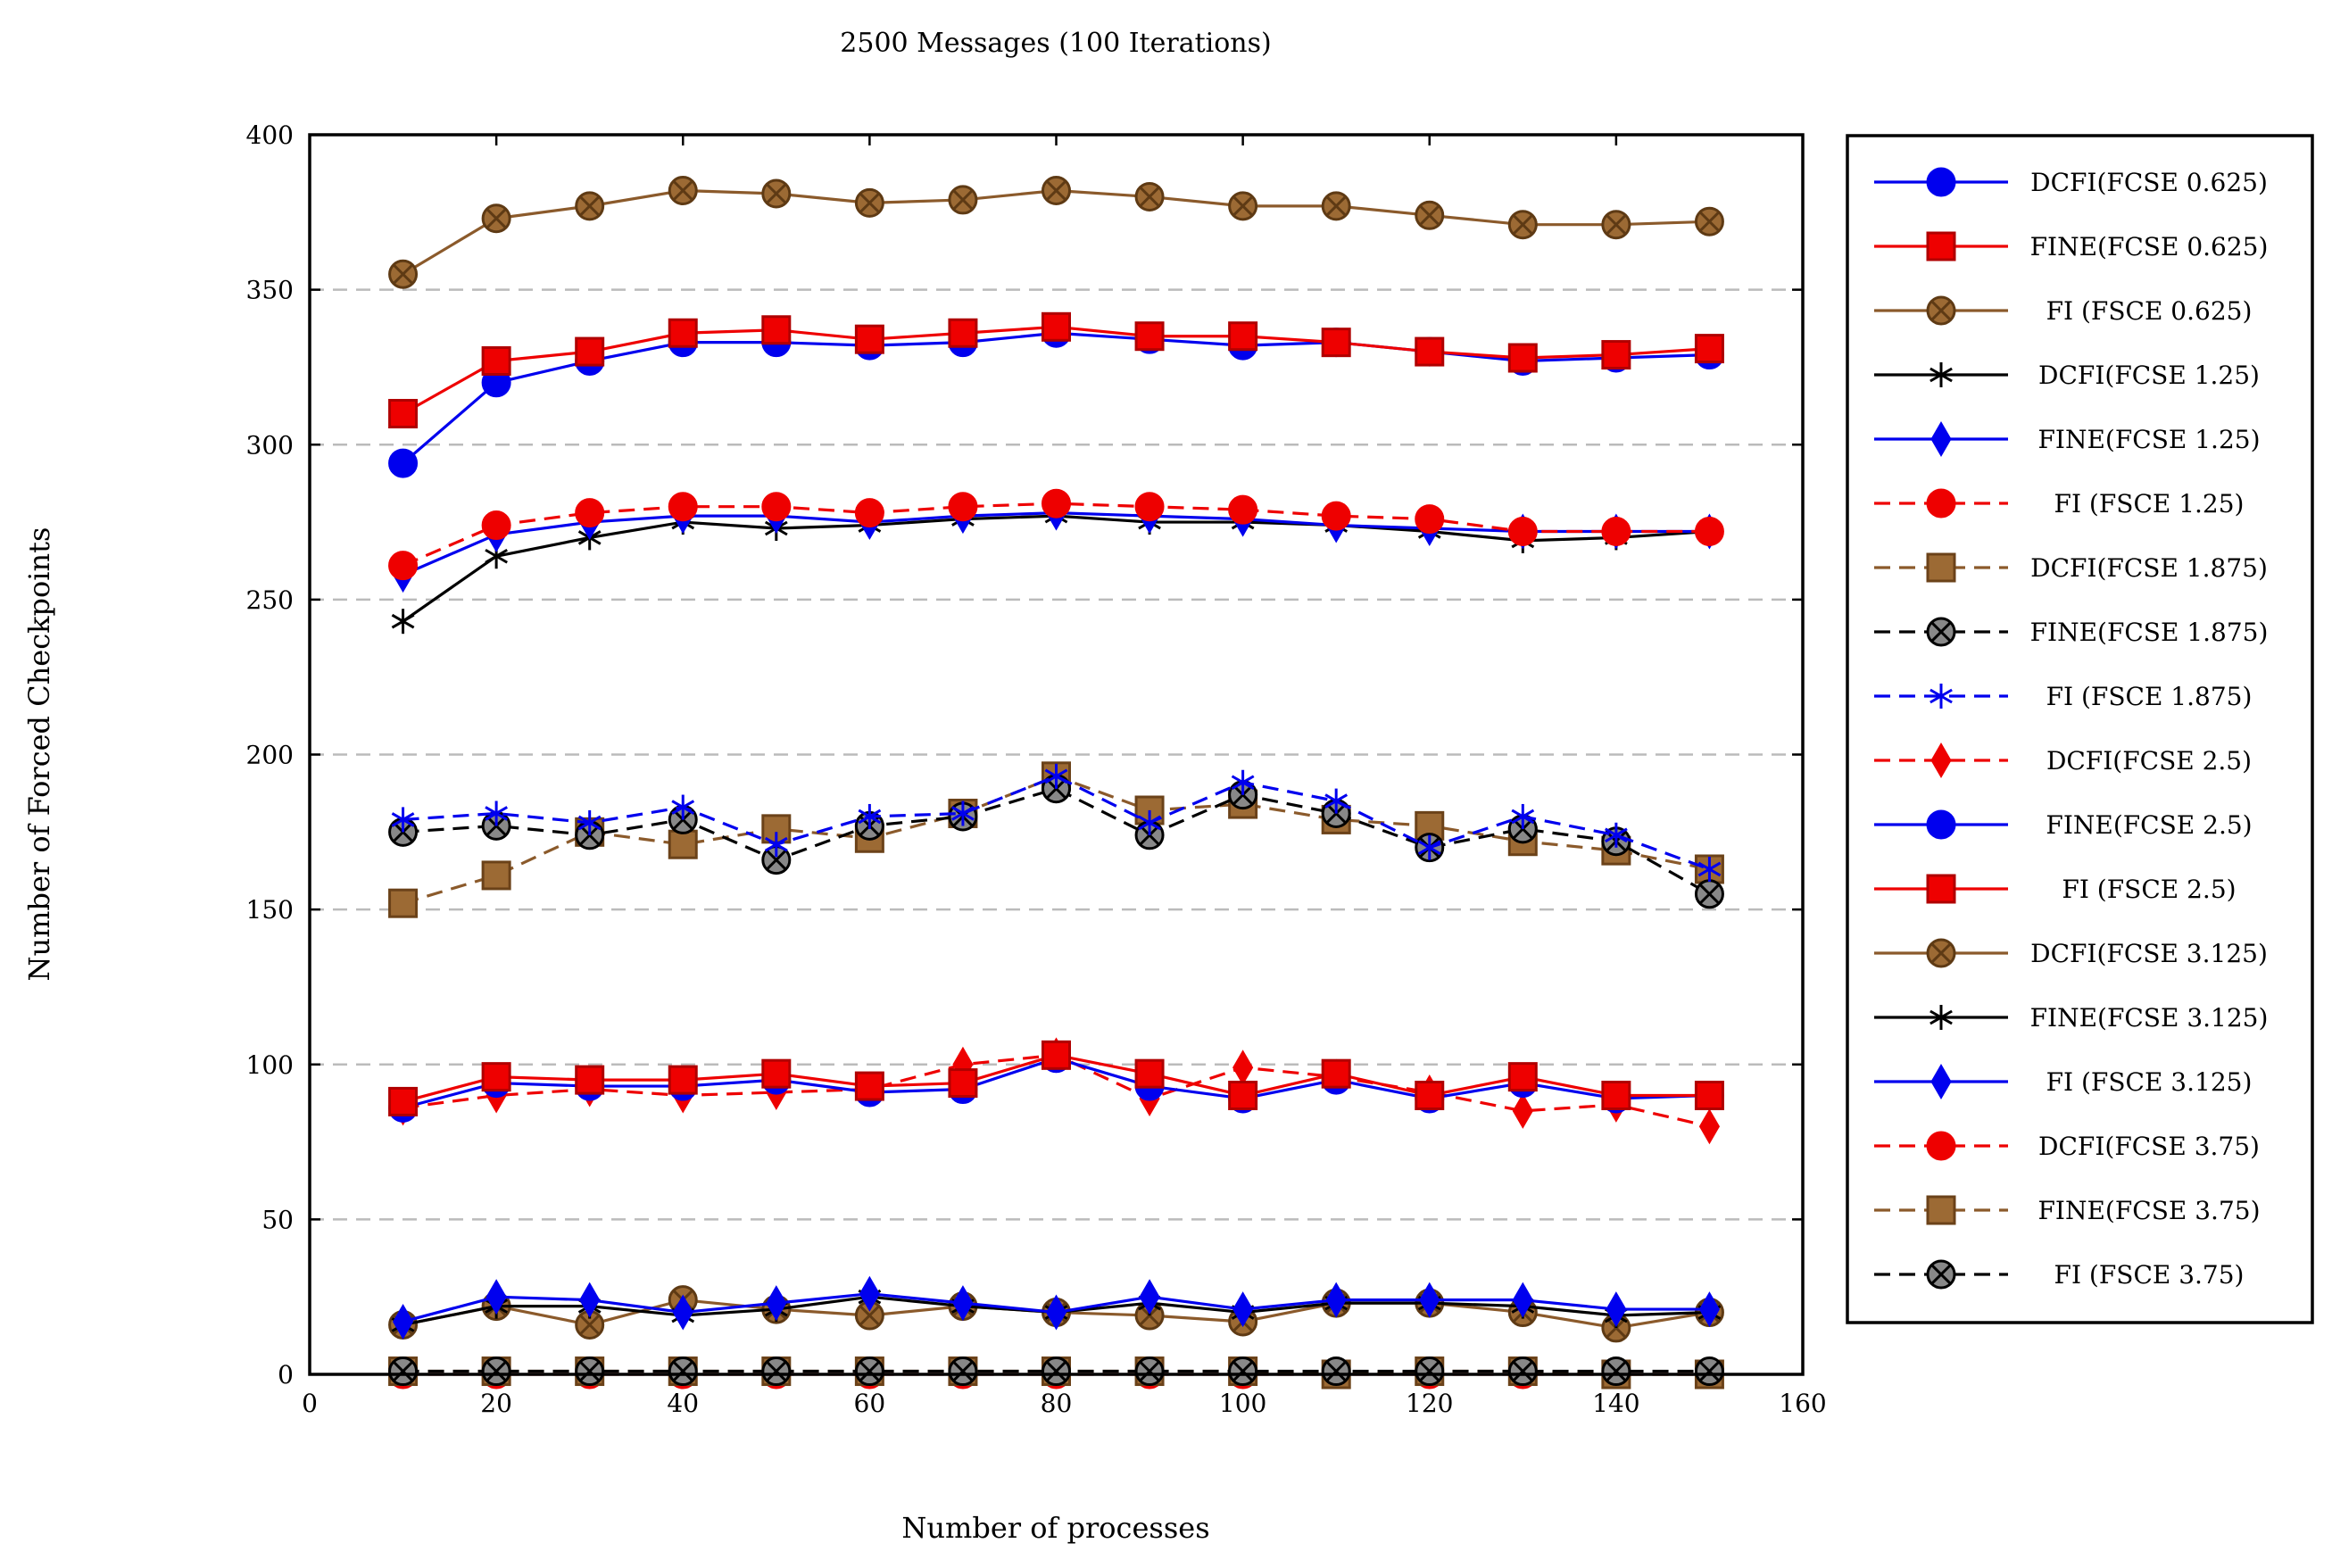 The width and height of the screenshot is (2332, 1568). Describe the element at coordinates (270, 135) in the screenshot. I see `y-tick-label: 400` at that location.